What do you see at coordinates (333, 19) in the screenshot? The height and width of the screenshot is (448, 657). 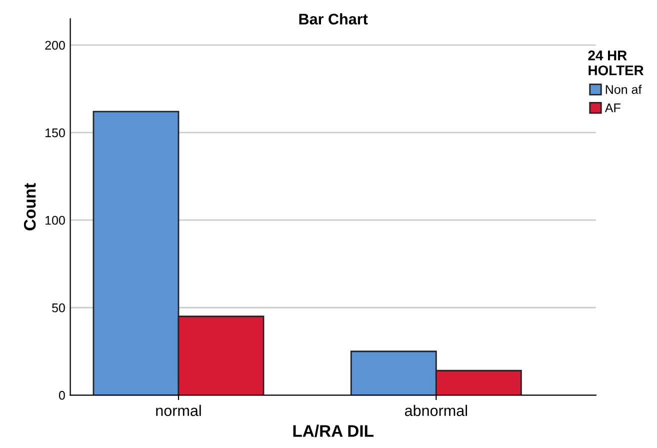 I see `chart-title: Bar Chart` at bounding box center [333, 19].